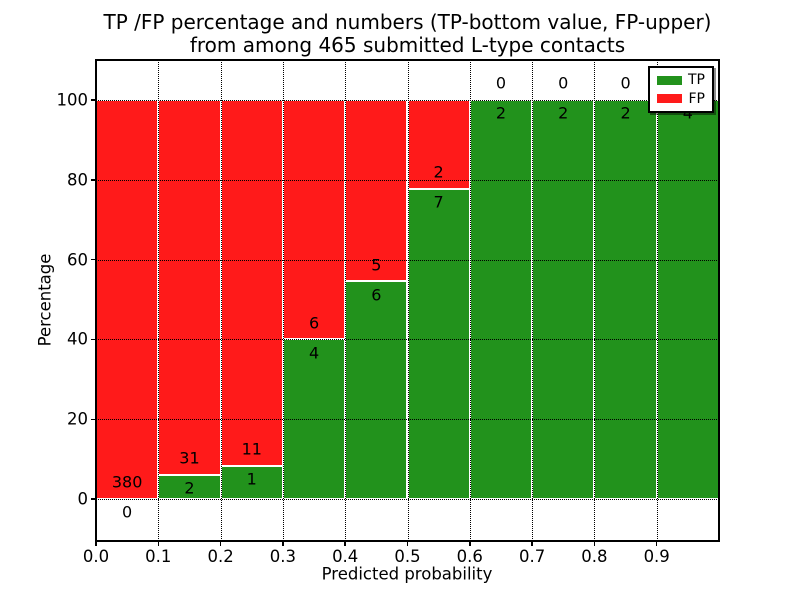 The height and width of the screenshot is (600, 800). I want to click on bar-annotation-fp: 11, so click(251, 449).